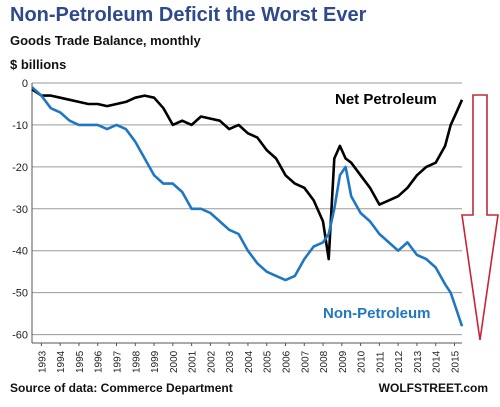  I want to click on x-tick-label: 2008, so click(324, 361).